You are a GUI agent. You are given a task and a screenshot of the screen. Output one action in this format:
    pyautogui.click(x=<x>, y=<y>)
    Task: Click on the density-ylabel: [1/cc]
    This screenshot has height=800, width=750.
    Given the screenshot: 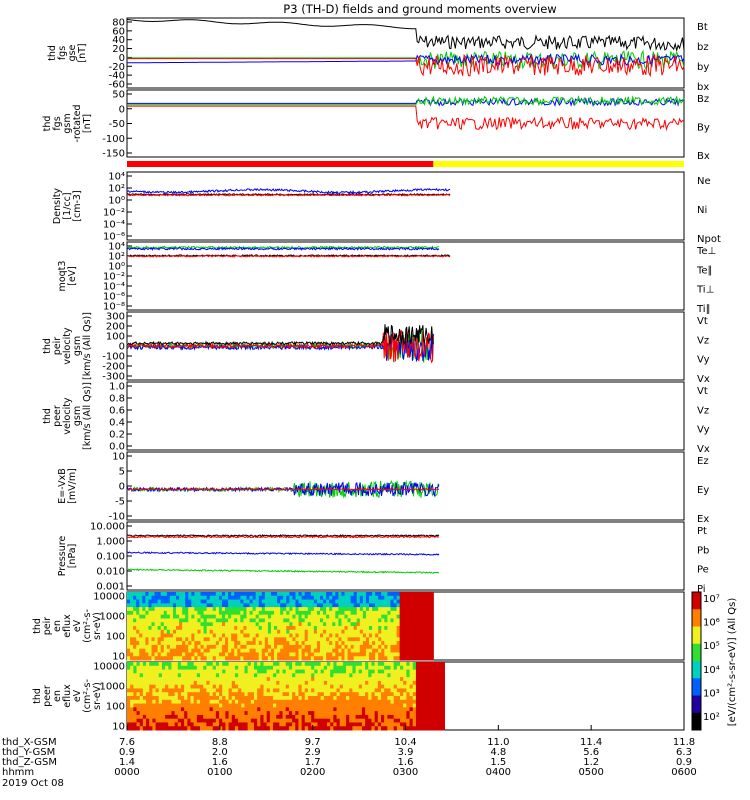 What is the action you would take?
    pyautogui.click(x=67, y=205)
    